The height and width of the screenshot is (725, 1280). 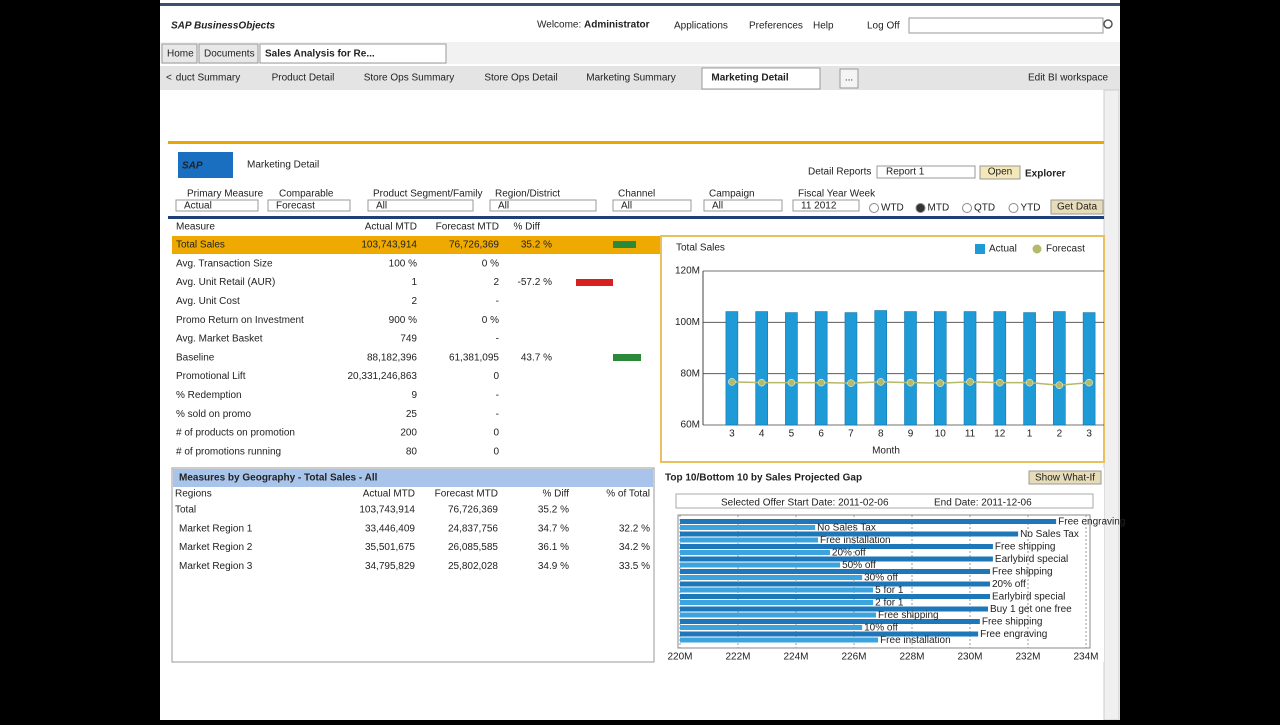 I want to click on scroll-left: <, so click(x=169, y=78).